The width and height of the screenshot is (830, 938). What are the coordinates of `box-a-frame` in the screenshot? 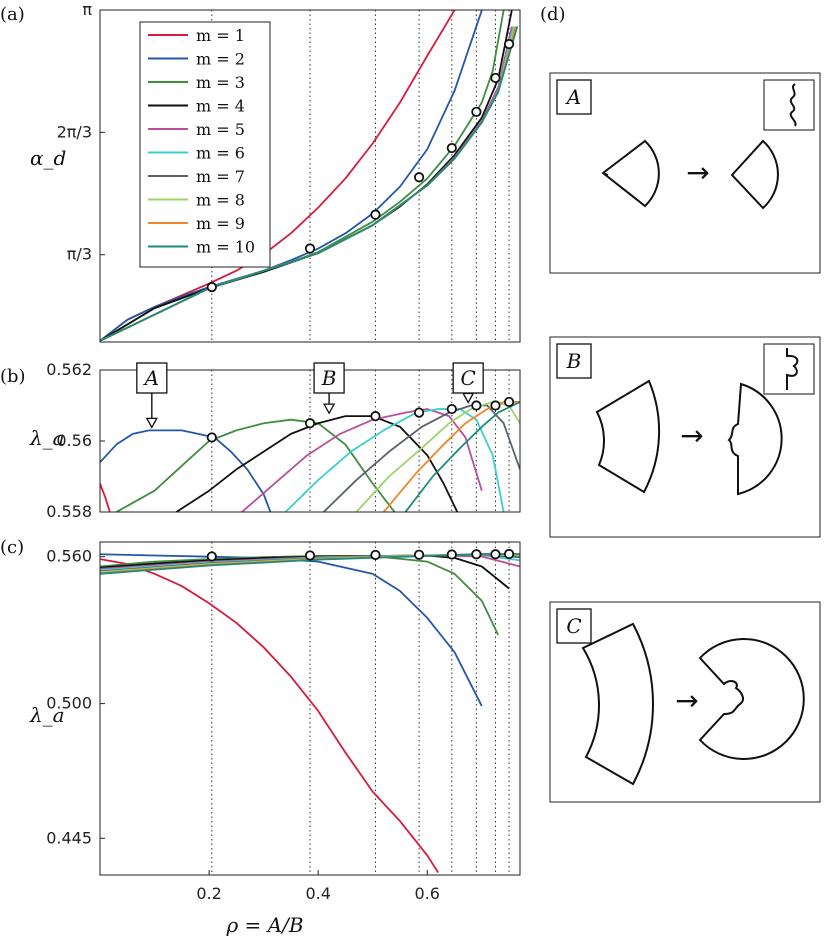 It's located at (685, 173).